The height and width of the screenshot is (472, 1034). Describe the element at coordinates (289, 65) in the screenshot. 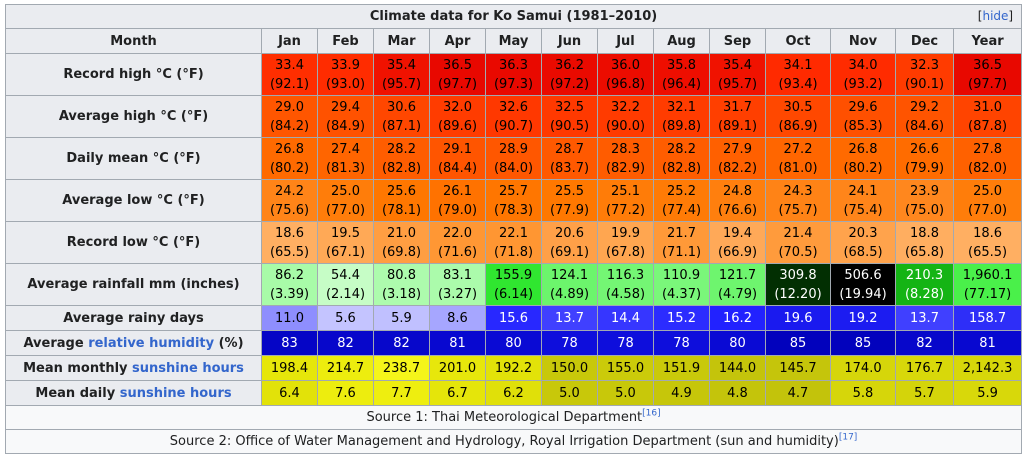

I see `cell-value: 33.4` at that location.